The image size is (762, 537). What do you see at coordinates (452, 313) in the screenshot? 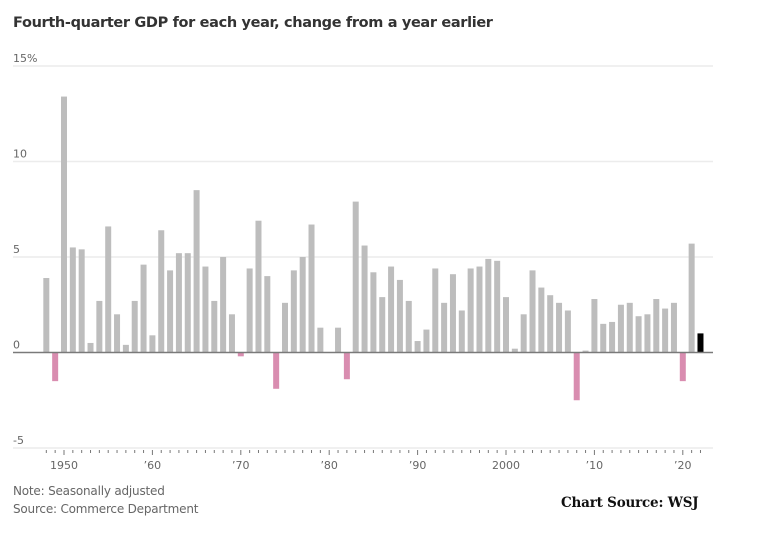
I see `bar-1994: 1994: 4.1%` at bounding box center [452, 313].